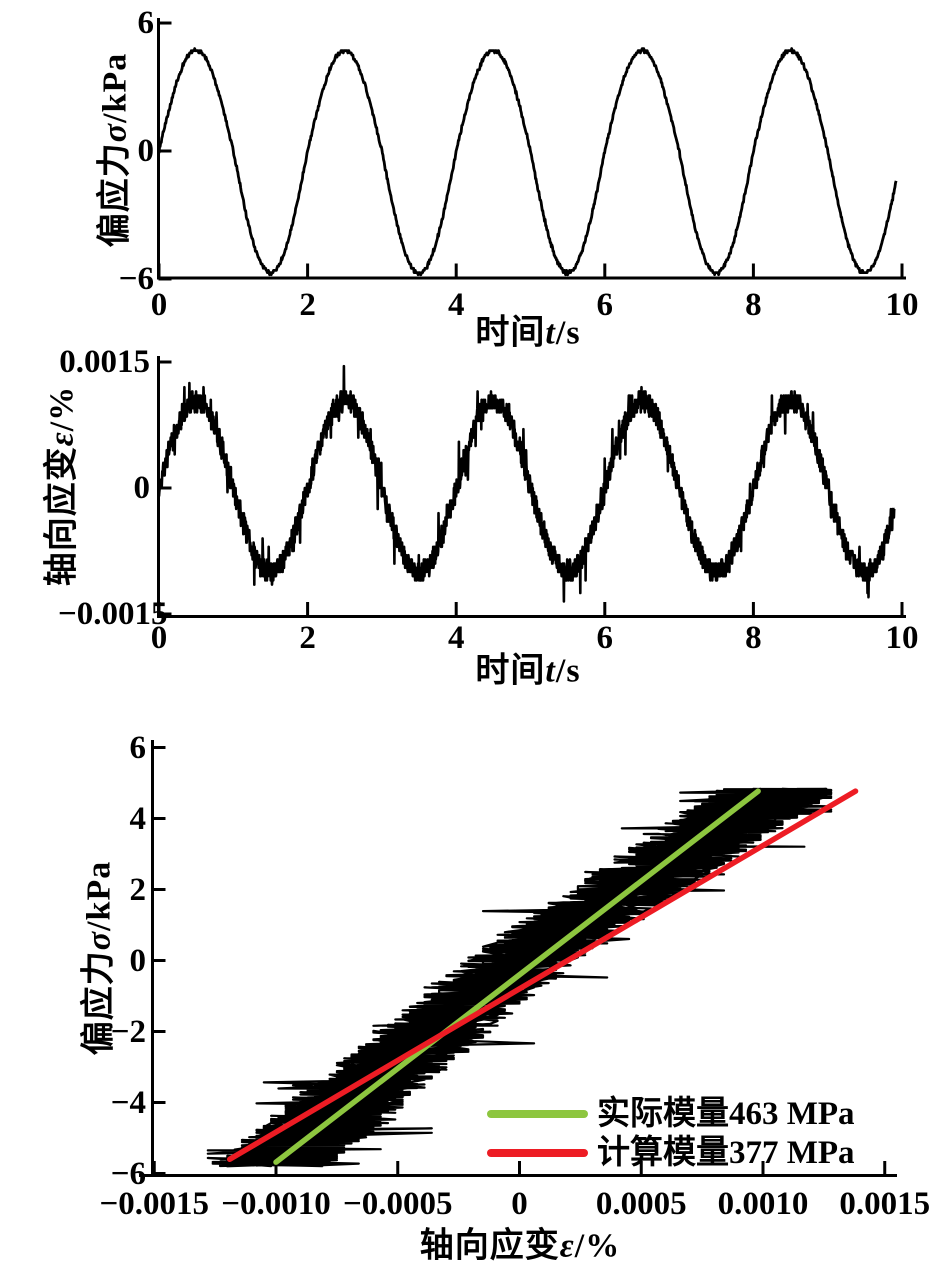  I want to click on x-tick-label: −0.0005, so click(397, 1204).